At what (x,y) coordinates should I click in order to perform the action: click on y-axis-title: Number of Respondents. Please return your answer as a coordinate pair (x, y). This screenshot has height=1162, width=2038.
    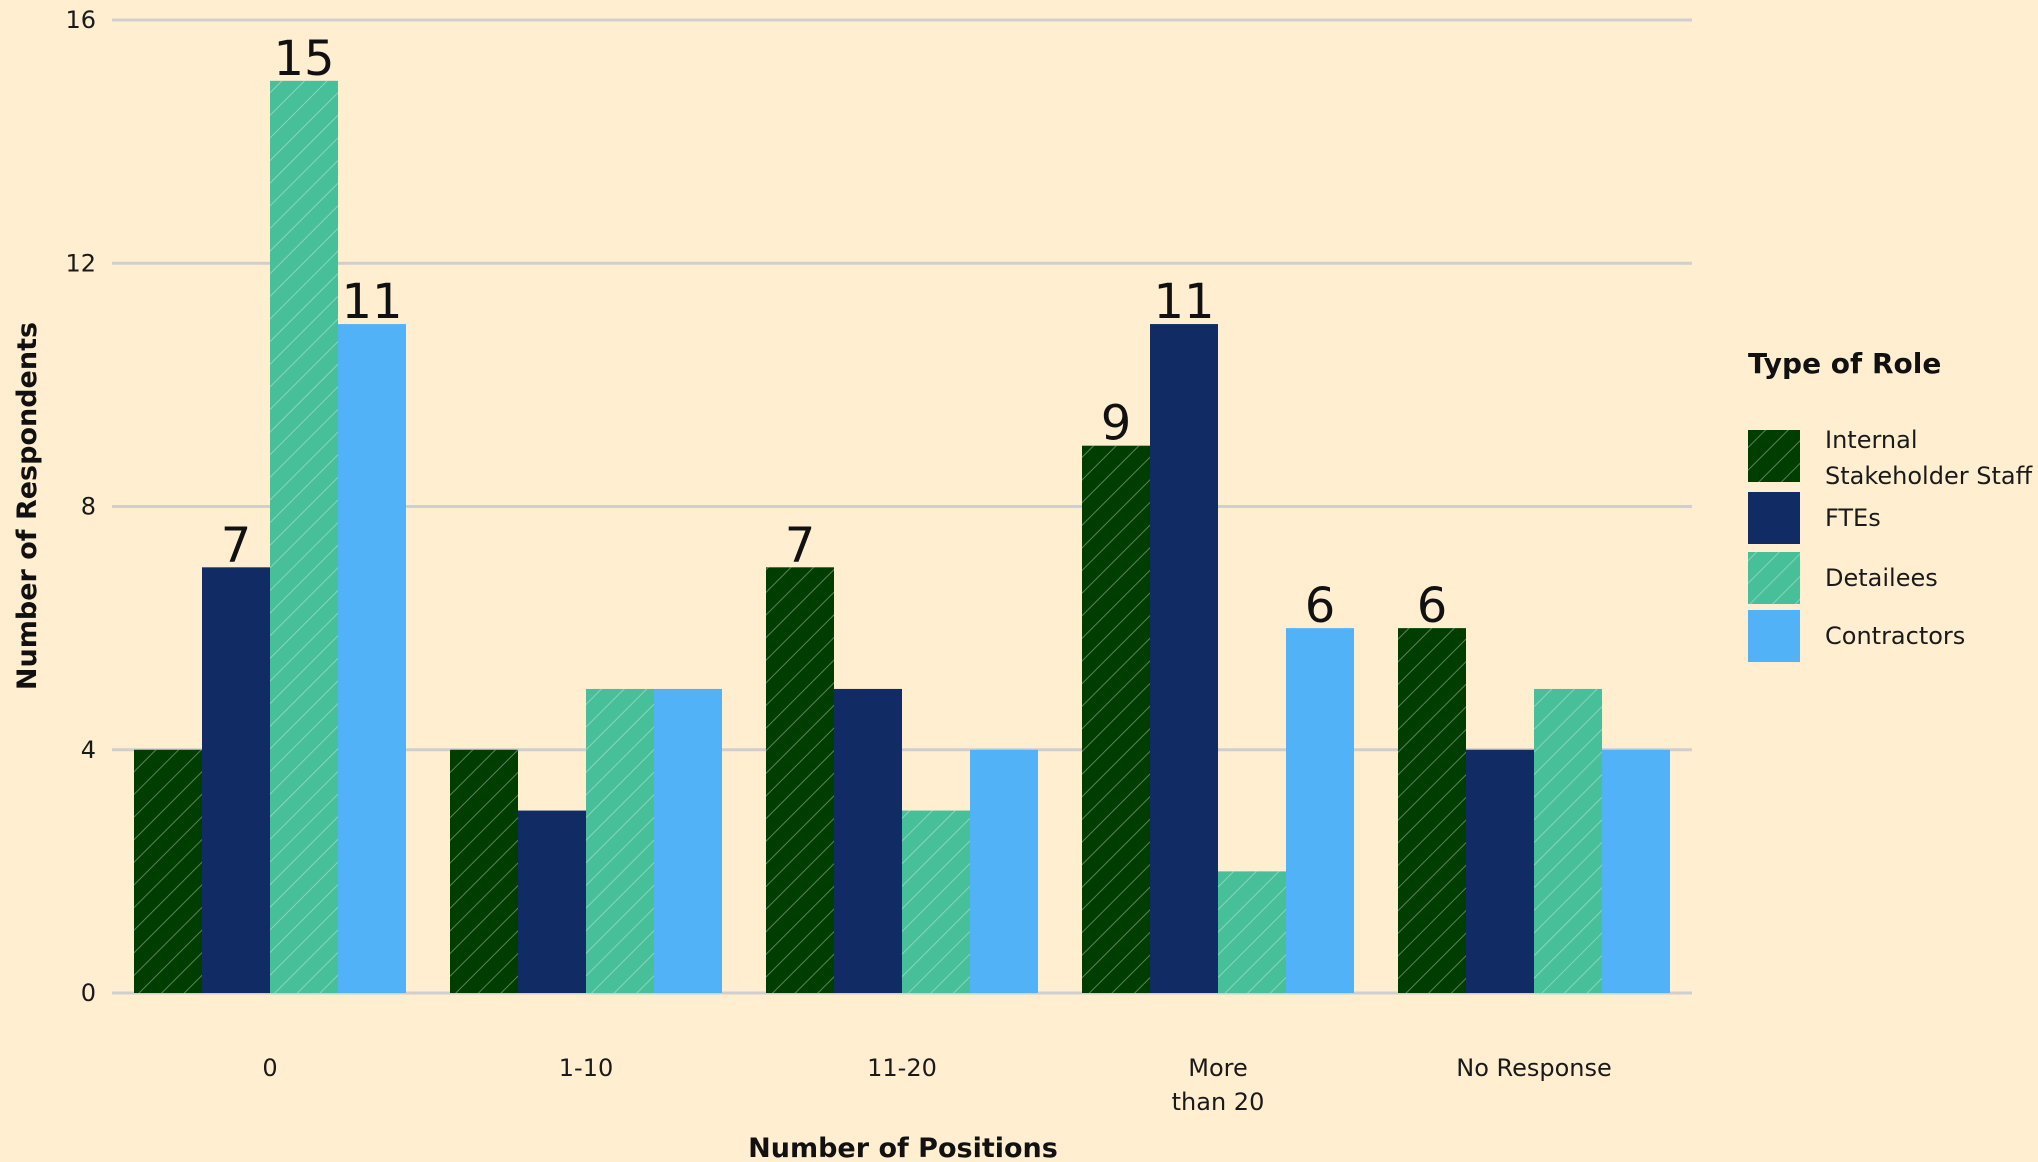
    Looking at the image, I should click on (27, 506).